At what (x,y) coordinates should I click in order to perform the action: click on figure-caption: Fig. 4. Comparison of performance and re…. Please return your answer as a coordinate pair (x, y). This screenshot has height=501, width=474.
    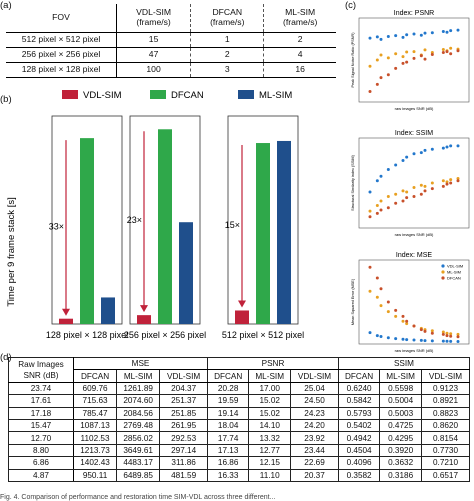
    Looking at the image, I should click on (138, 497).